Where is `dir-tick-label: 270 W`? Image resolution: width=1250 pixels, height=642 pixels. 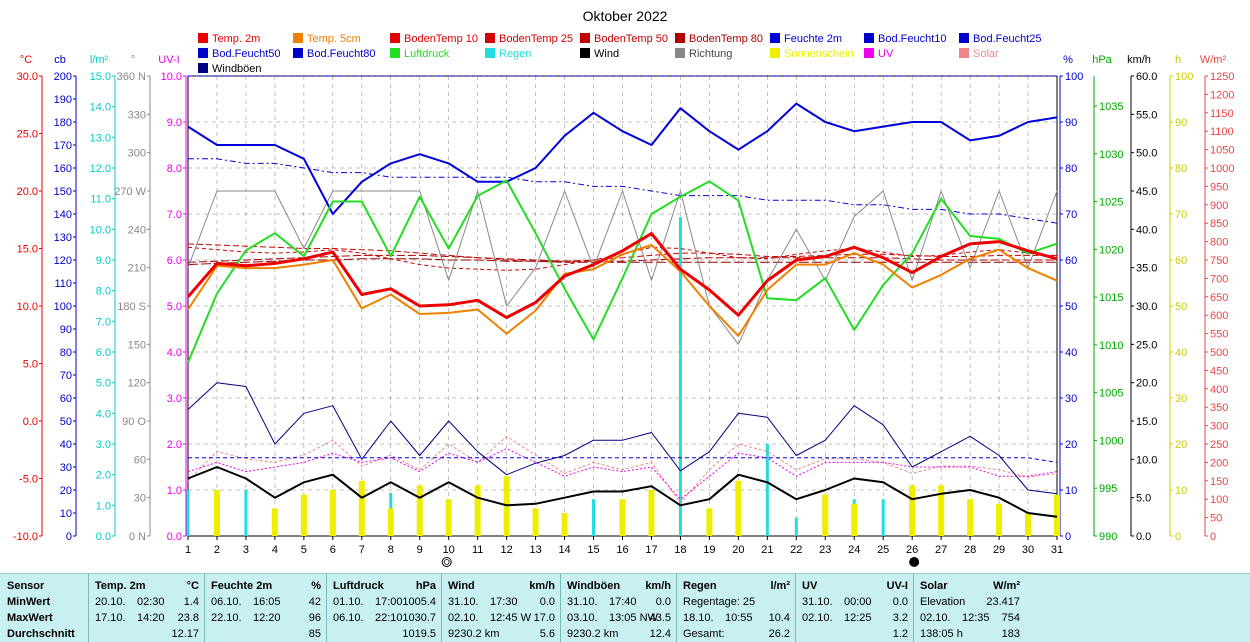 dir-tick-label: 270 W is located at coordinates (130, 192).